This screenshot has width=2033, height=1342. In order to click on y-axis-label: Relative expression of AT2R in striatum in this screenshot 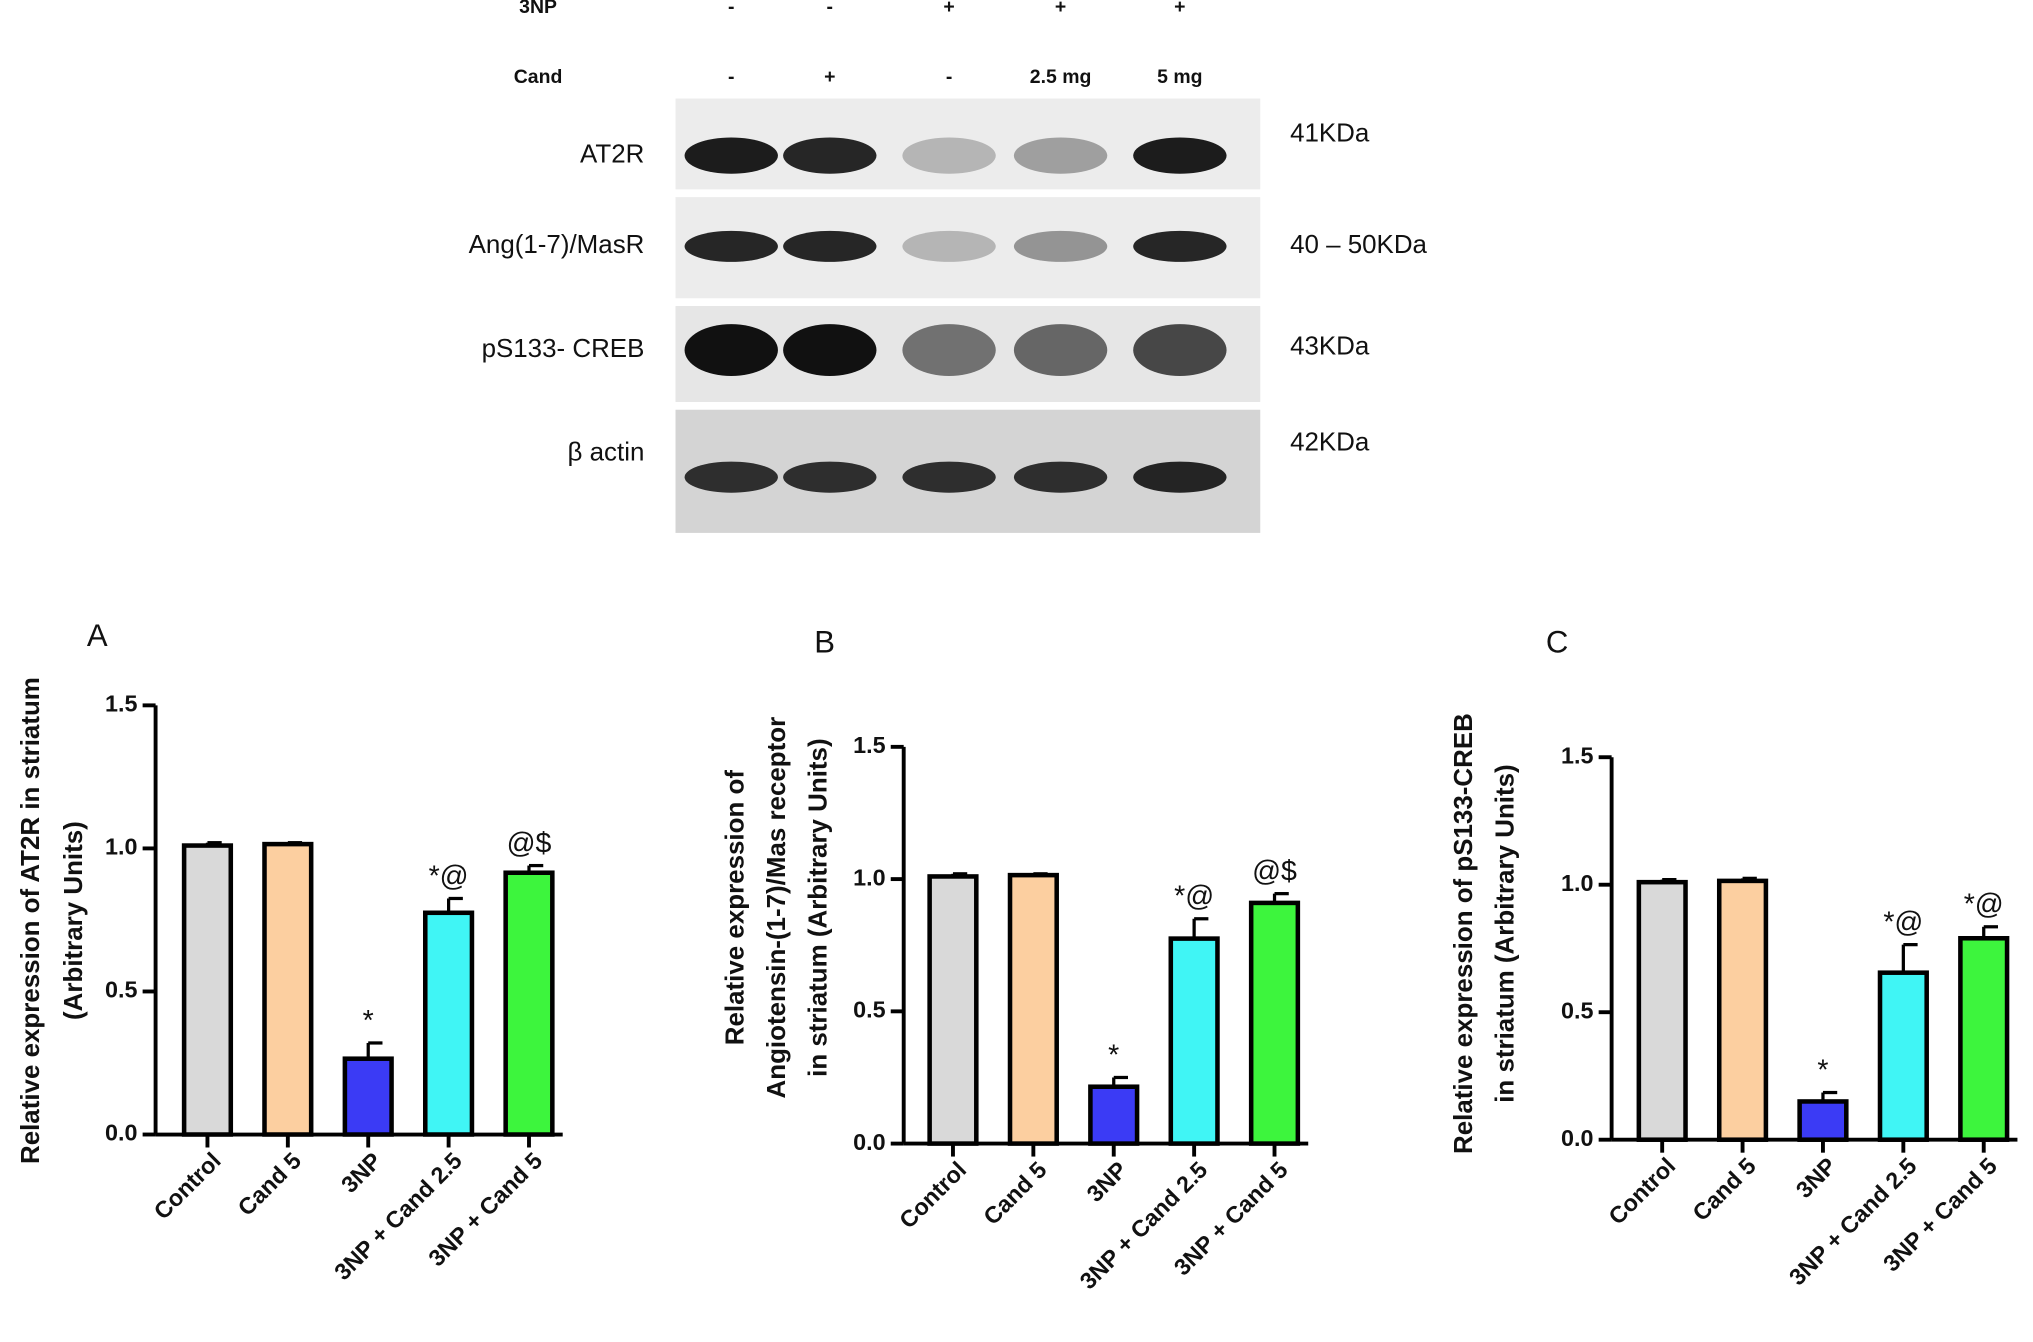, I will do `click(31, 920)`.